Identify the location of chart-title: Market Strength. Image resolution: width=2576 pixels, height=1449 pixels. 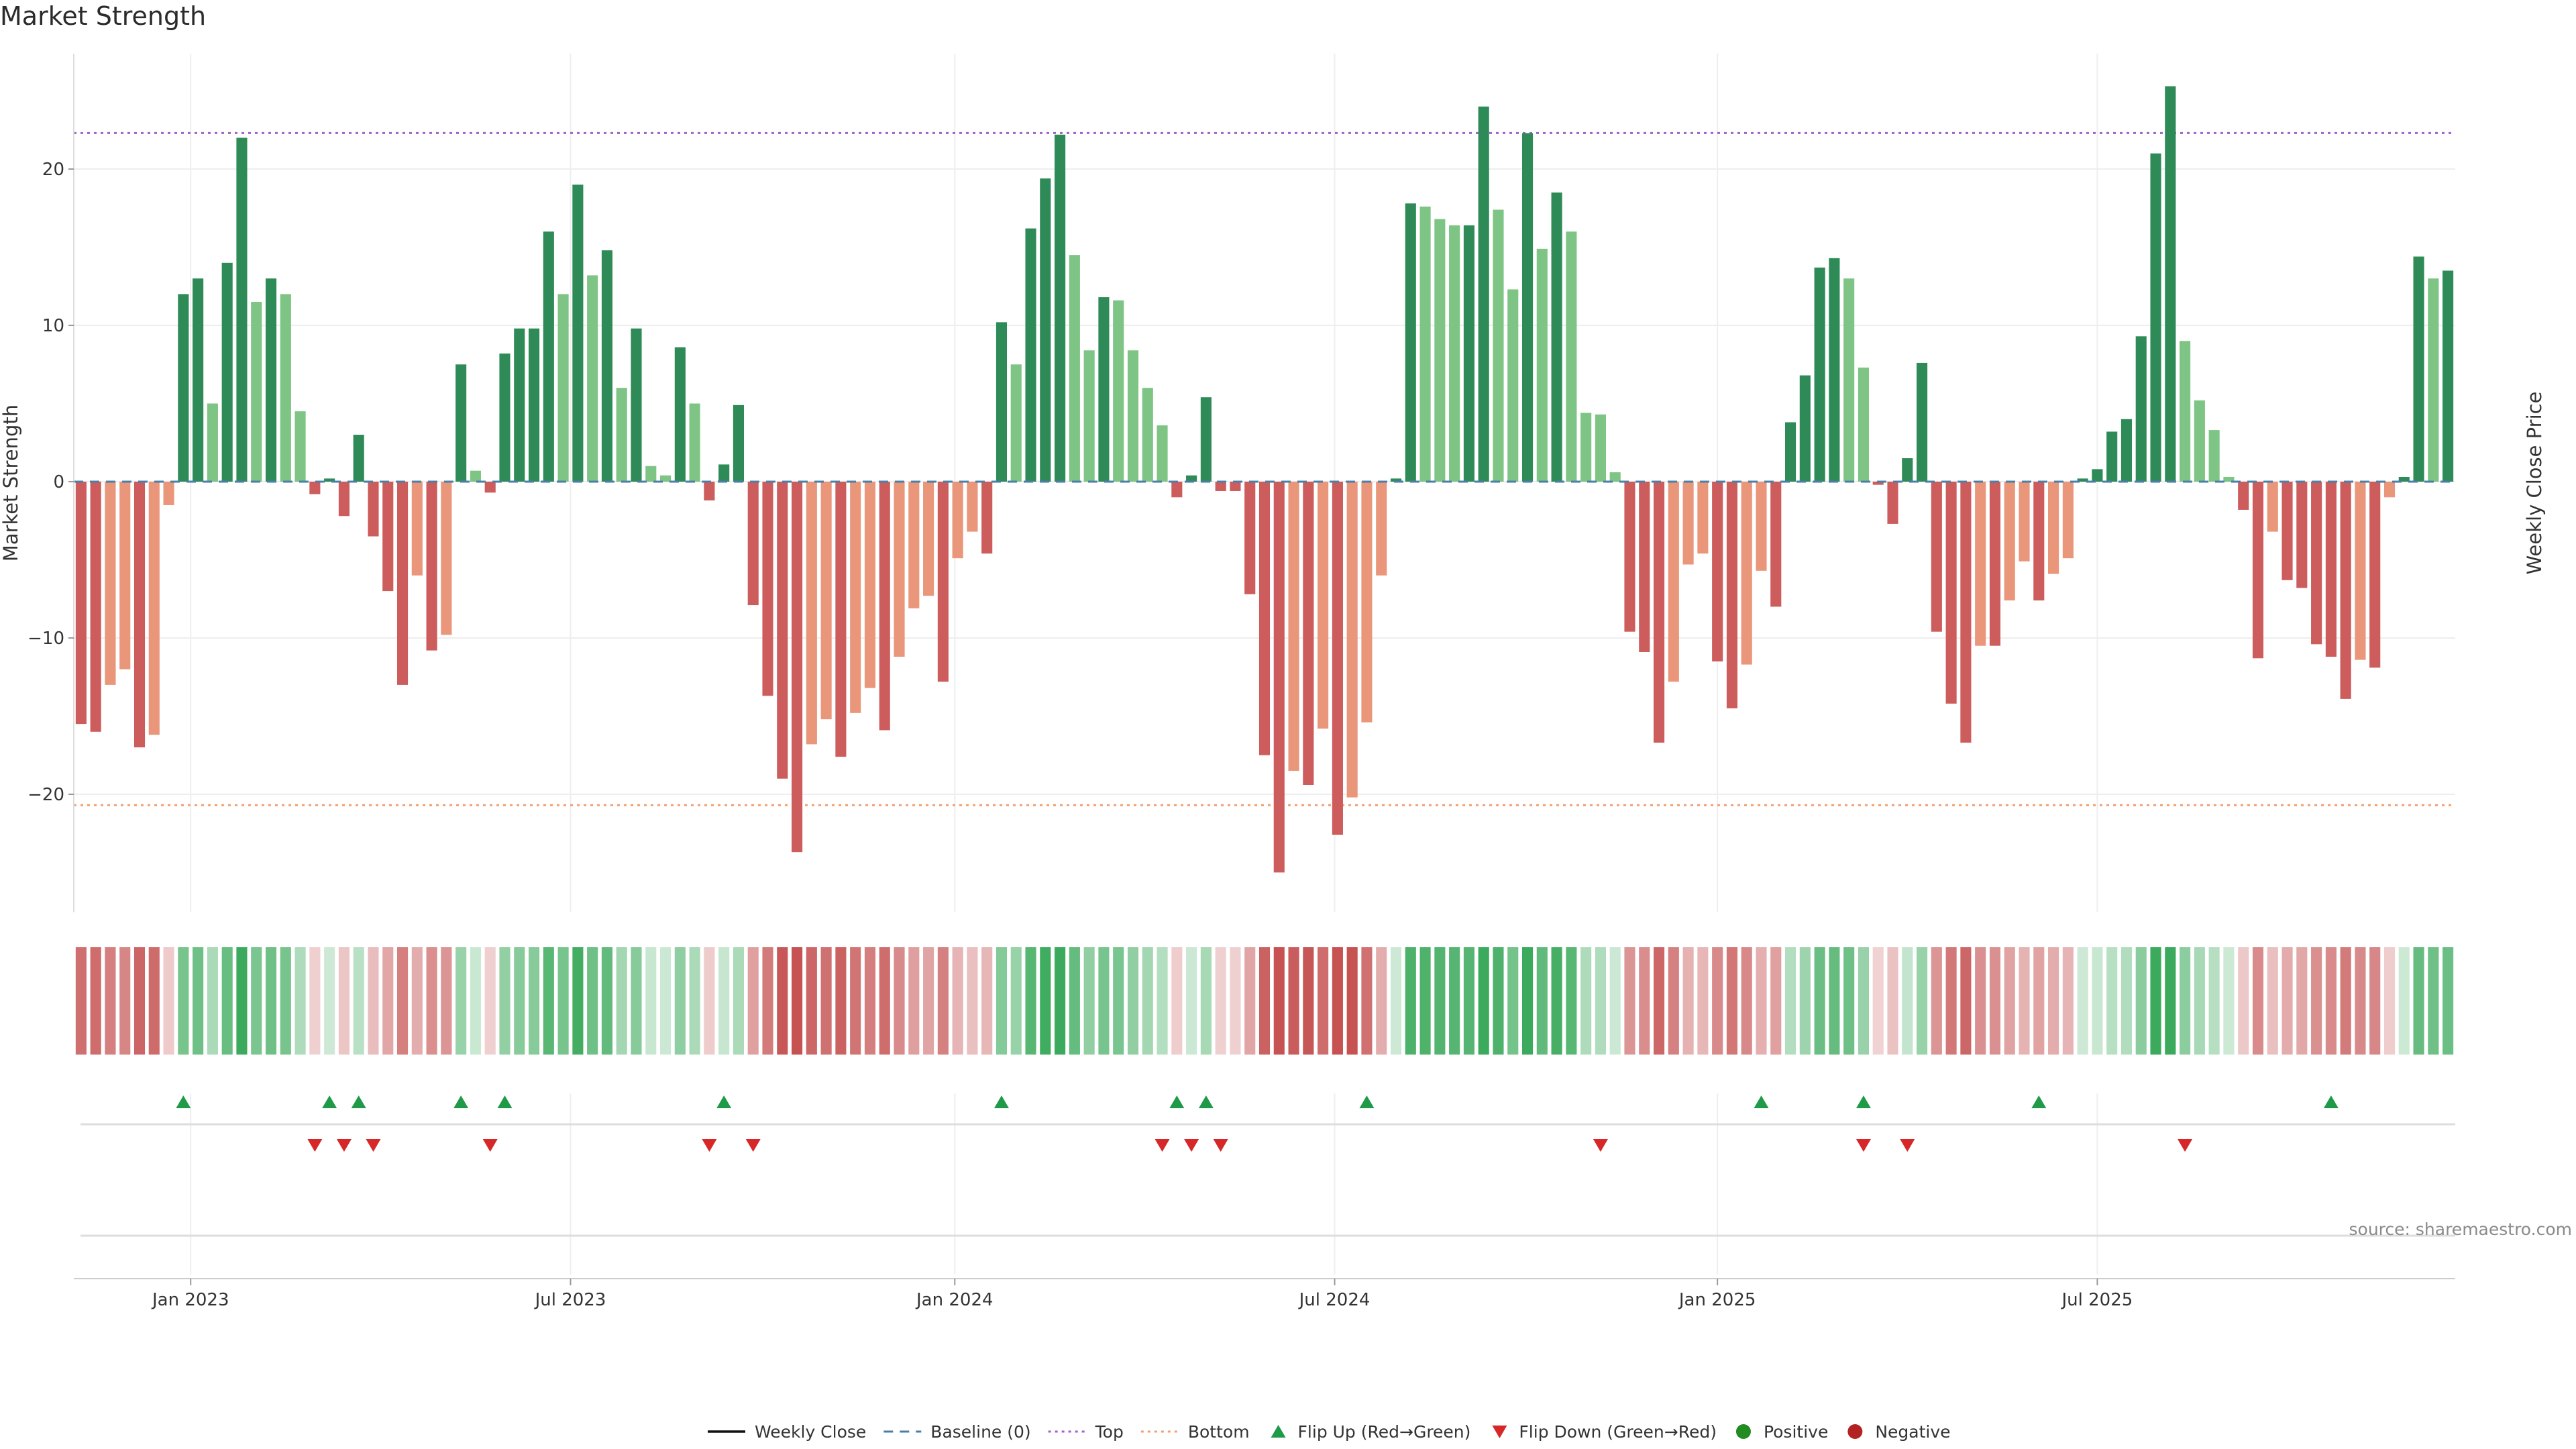
(103, 16).